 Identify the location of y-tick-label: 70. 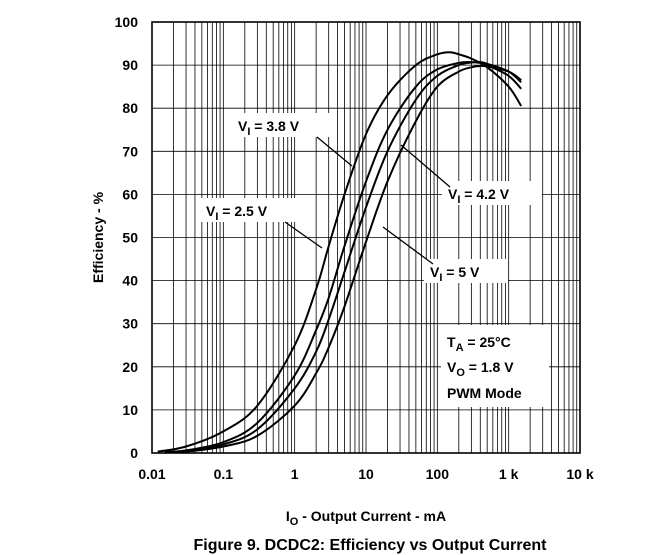
(130, 151).